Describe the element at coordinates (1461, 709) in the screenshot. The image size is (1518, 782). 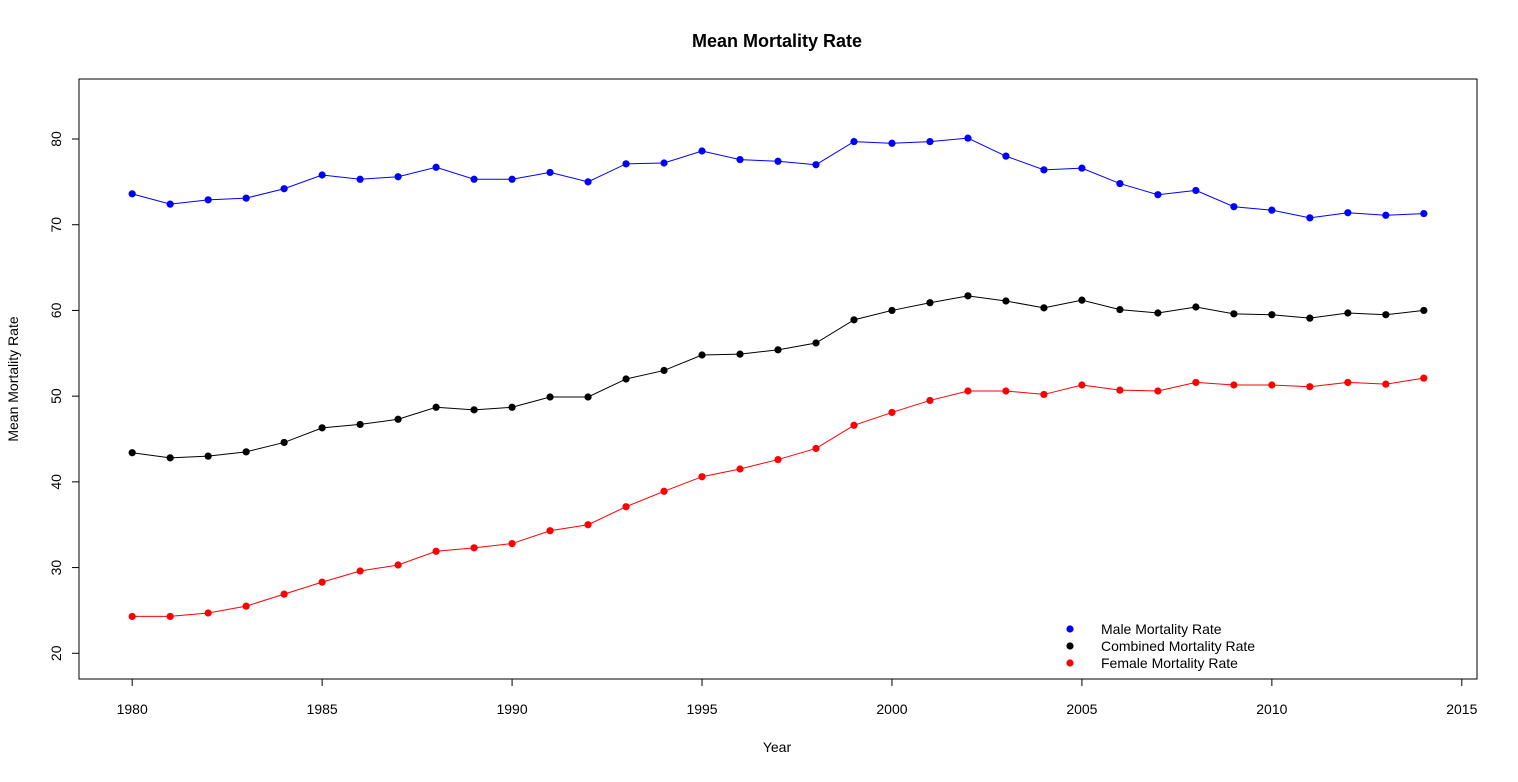
I see `x-tick-label: 2015` at that location.